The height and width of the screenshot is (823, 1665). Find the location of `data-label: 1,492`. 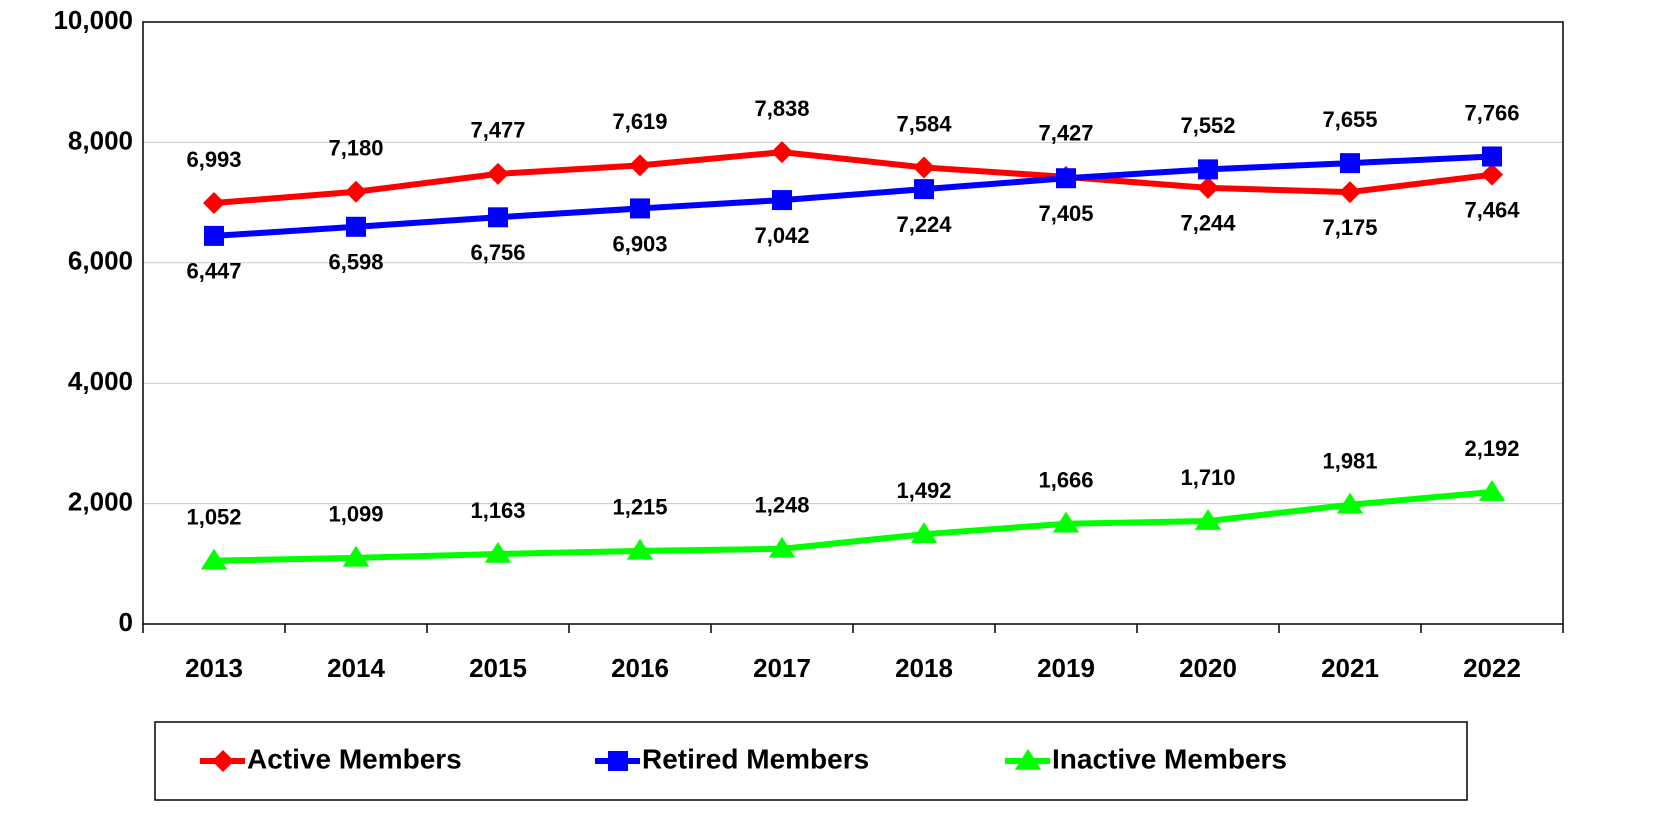

data-label: 1,492 is located at coordinates (923, 490).